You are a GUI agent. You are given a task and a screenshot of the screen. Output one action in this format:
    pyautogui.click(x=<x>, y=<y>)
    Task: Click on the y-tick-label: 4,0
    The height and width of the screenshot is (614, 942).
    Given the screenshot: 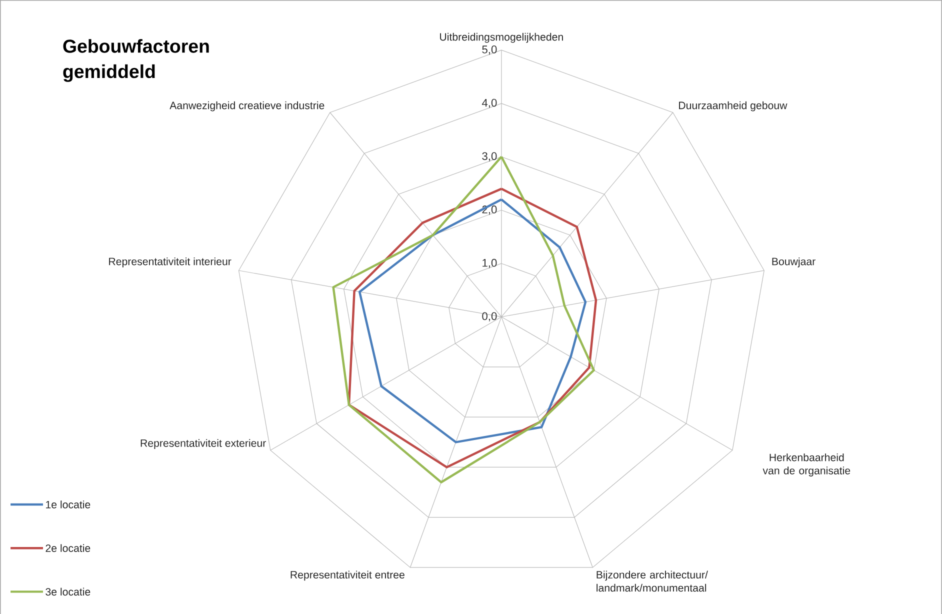 What is the action you would take?
    pyautogui.click(x=489, y=103)
    